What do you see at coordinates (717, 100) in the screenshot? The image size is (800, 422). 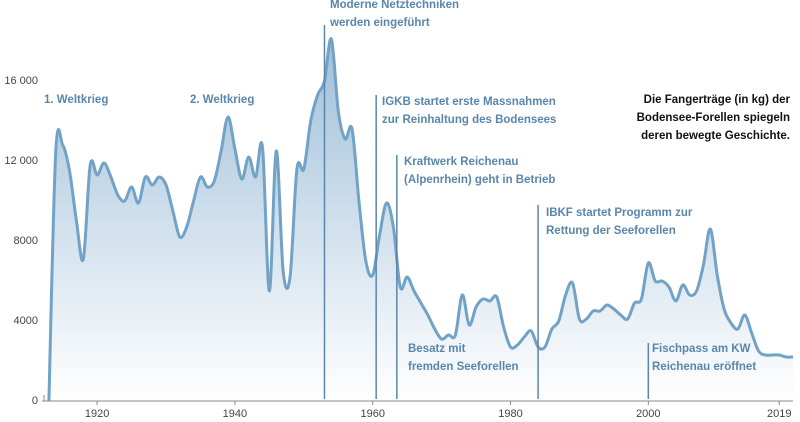 I see `description: Die Fangerträge (in kg) der` at bounding box center [717, 100].